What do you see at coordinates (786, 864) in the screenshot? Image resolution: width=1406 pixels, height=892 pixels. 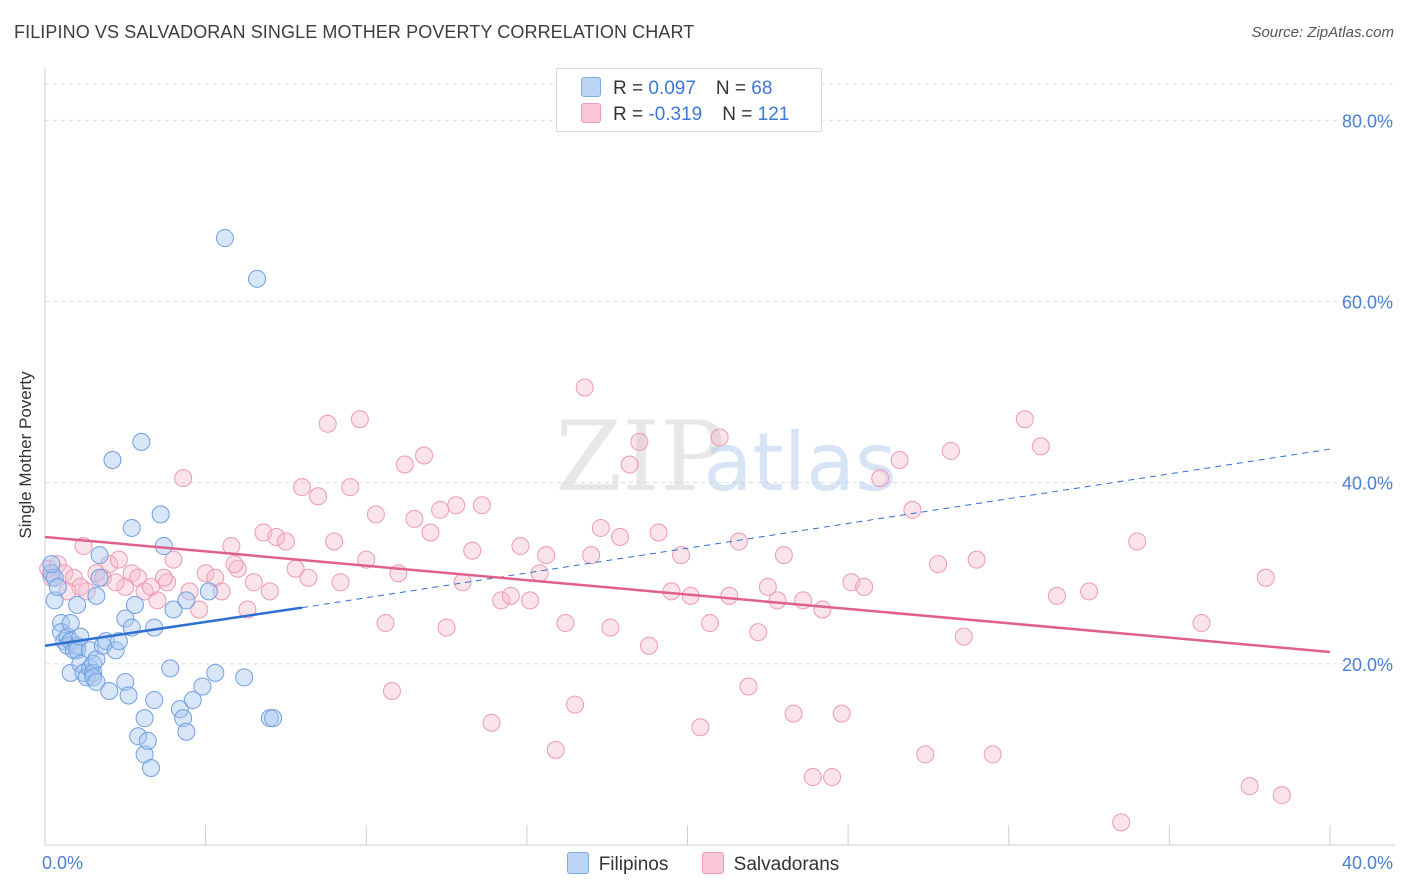 I see `legend-label-salvadorans: Salvadorans` at bounding box center [786, 864].